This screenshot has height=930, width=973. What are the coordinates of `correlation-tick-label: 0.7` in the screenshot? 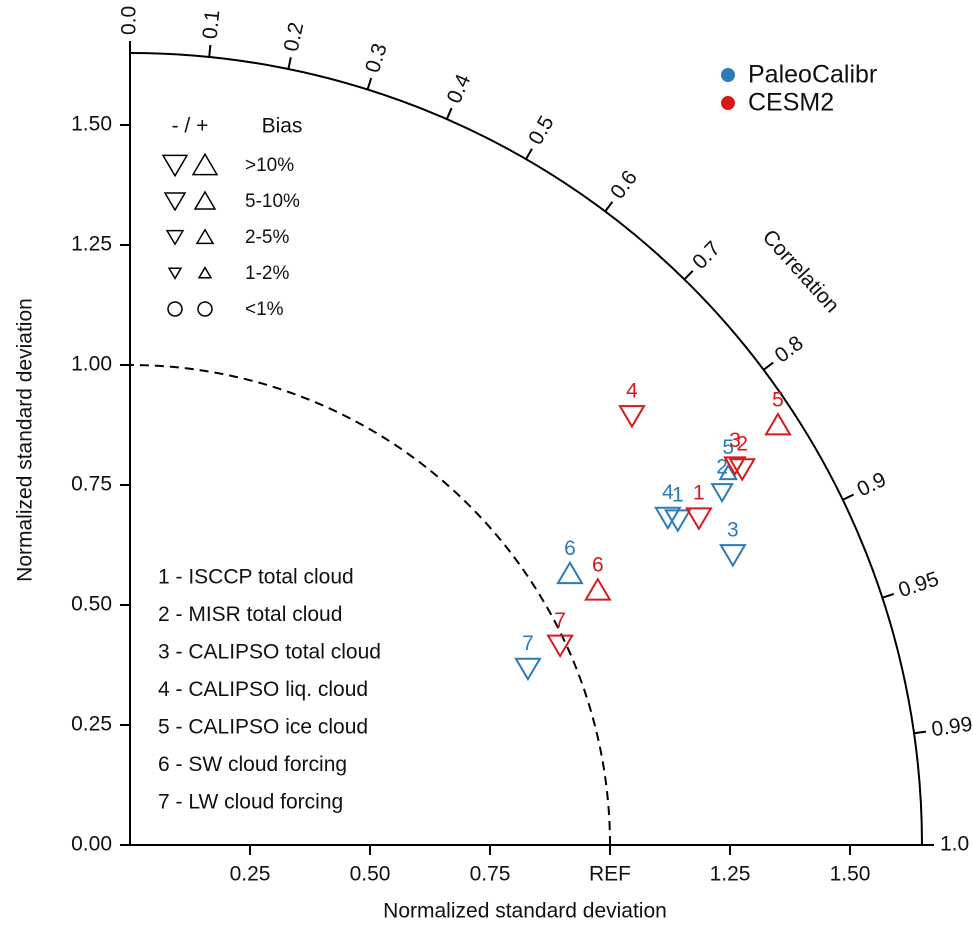 It's located at (706, 255).